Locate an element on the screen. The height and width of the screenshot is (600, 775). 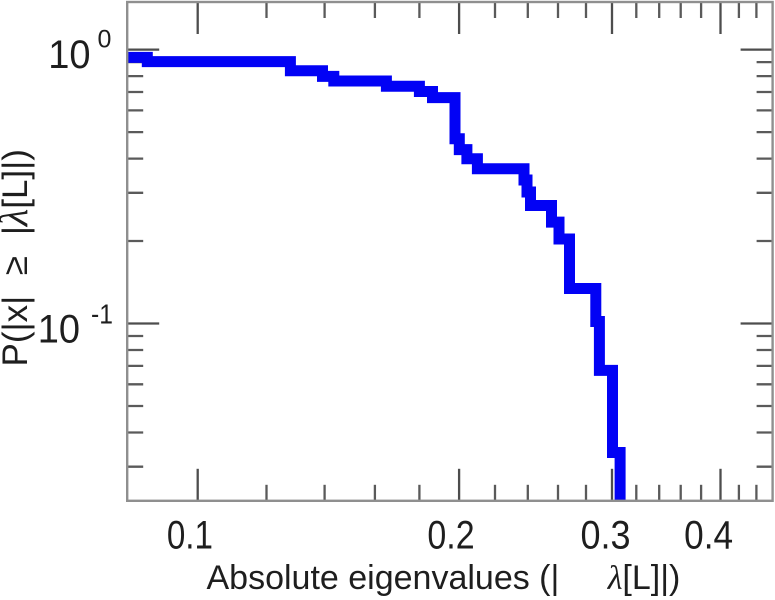
svg-text: λ[L]|) is located at coordinates (644, 578).